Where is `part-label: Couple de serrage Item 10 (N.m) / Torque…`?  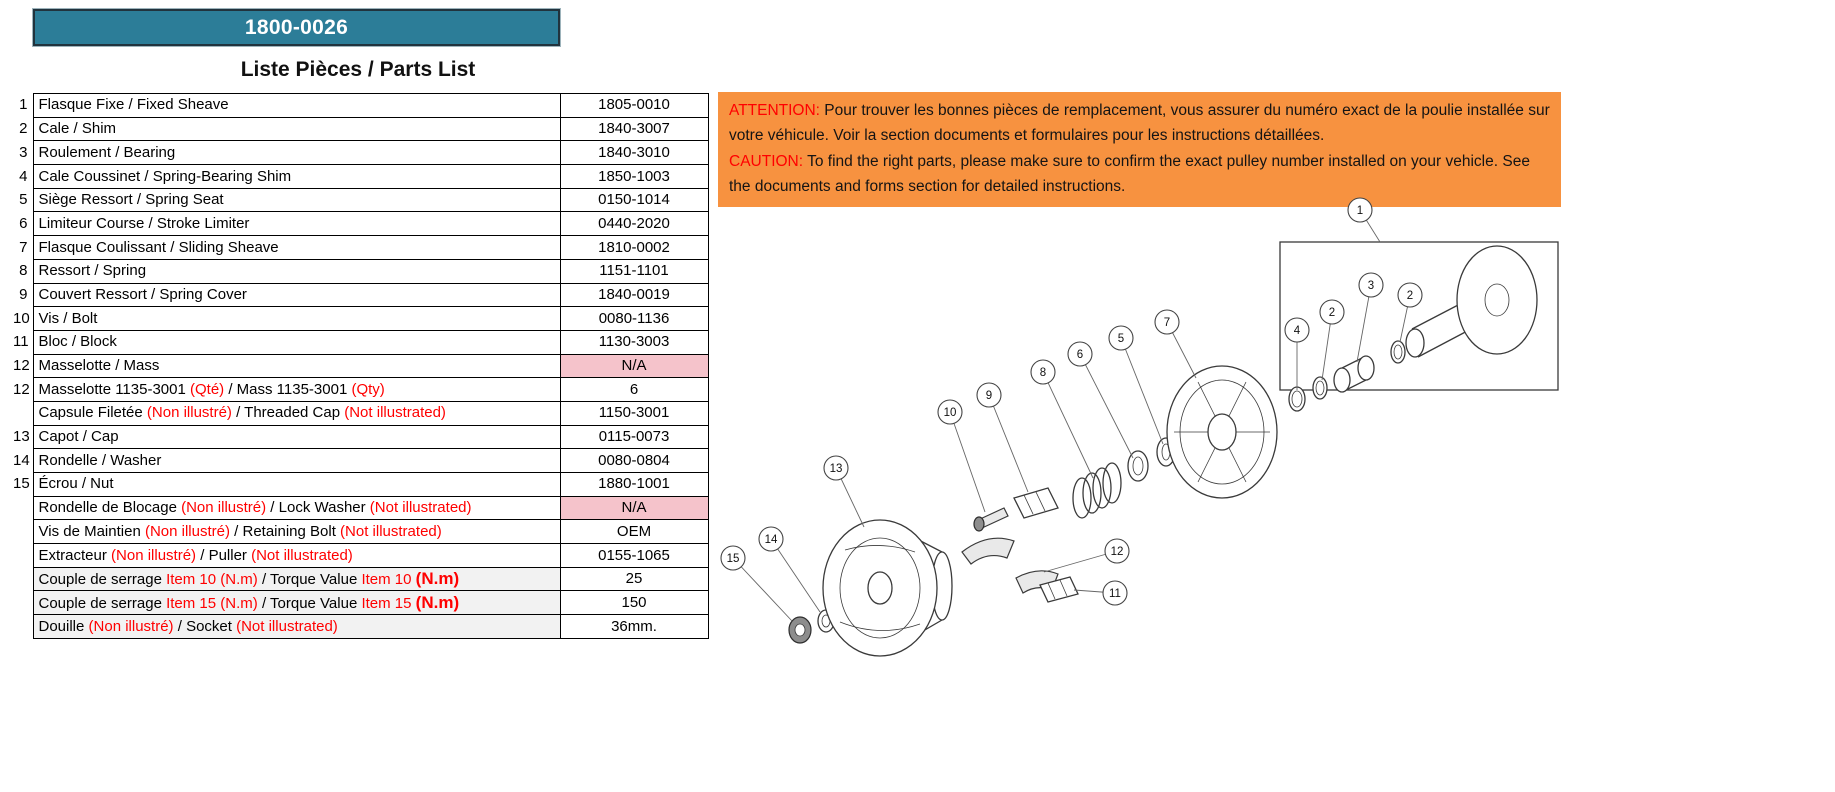 part-label: Couple de serrage Item 10 (N.m) / Torque… is located at coordinates (296, 579).